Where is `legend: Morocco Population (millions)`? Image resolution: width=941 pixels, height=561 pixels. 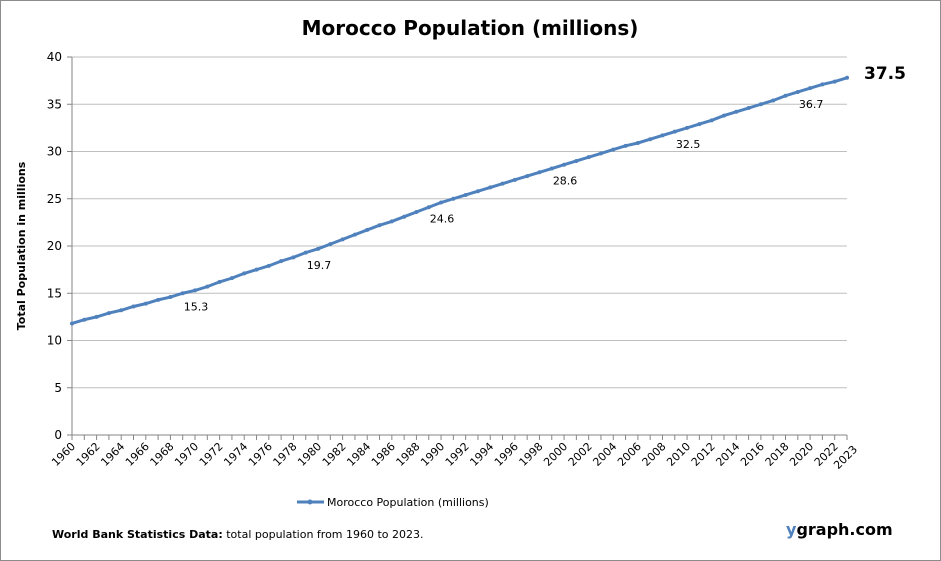 legend: Morocco Population (millions) is located at coordinates (393, 502).